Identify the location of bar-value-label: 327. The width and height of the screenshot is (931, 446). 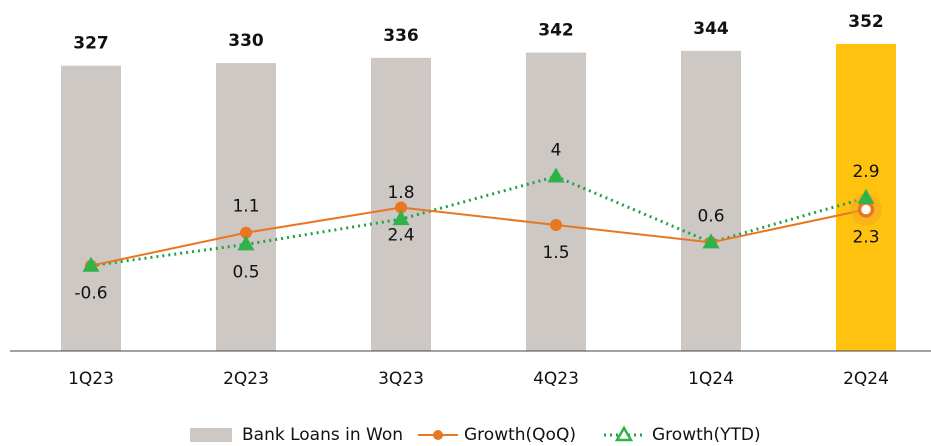
(91, 44).